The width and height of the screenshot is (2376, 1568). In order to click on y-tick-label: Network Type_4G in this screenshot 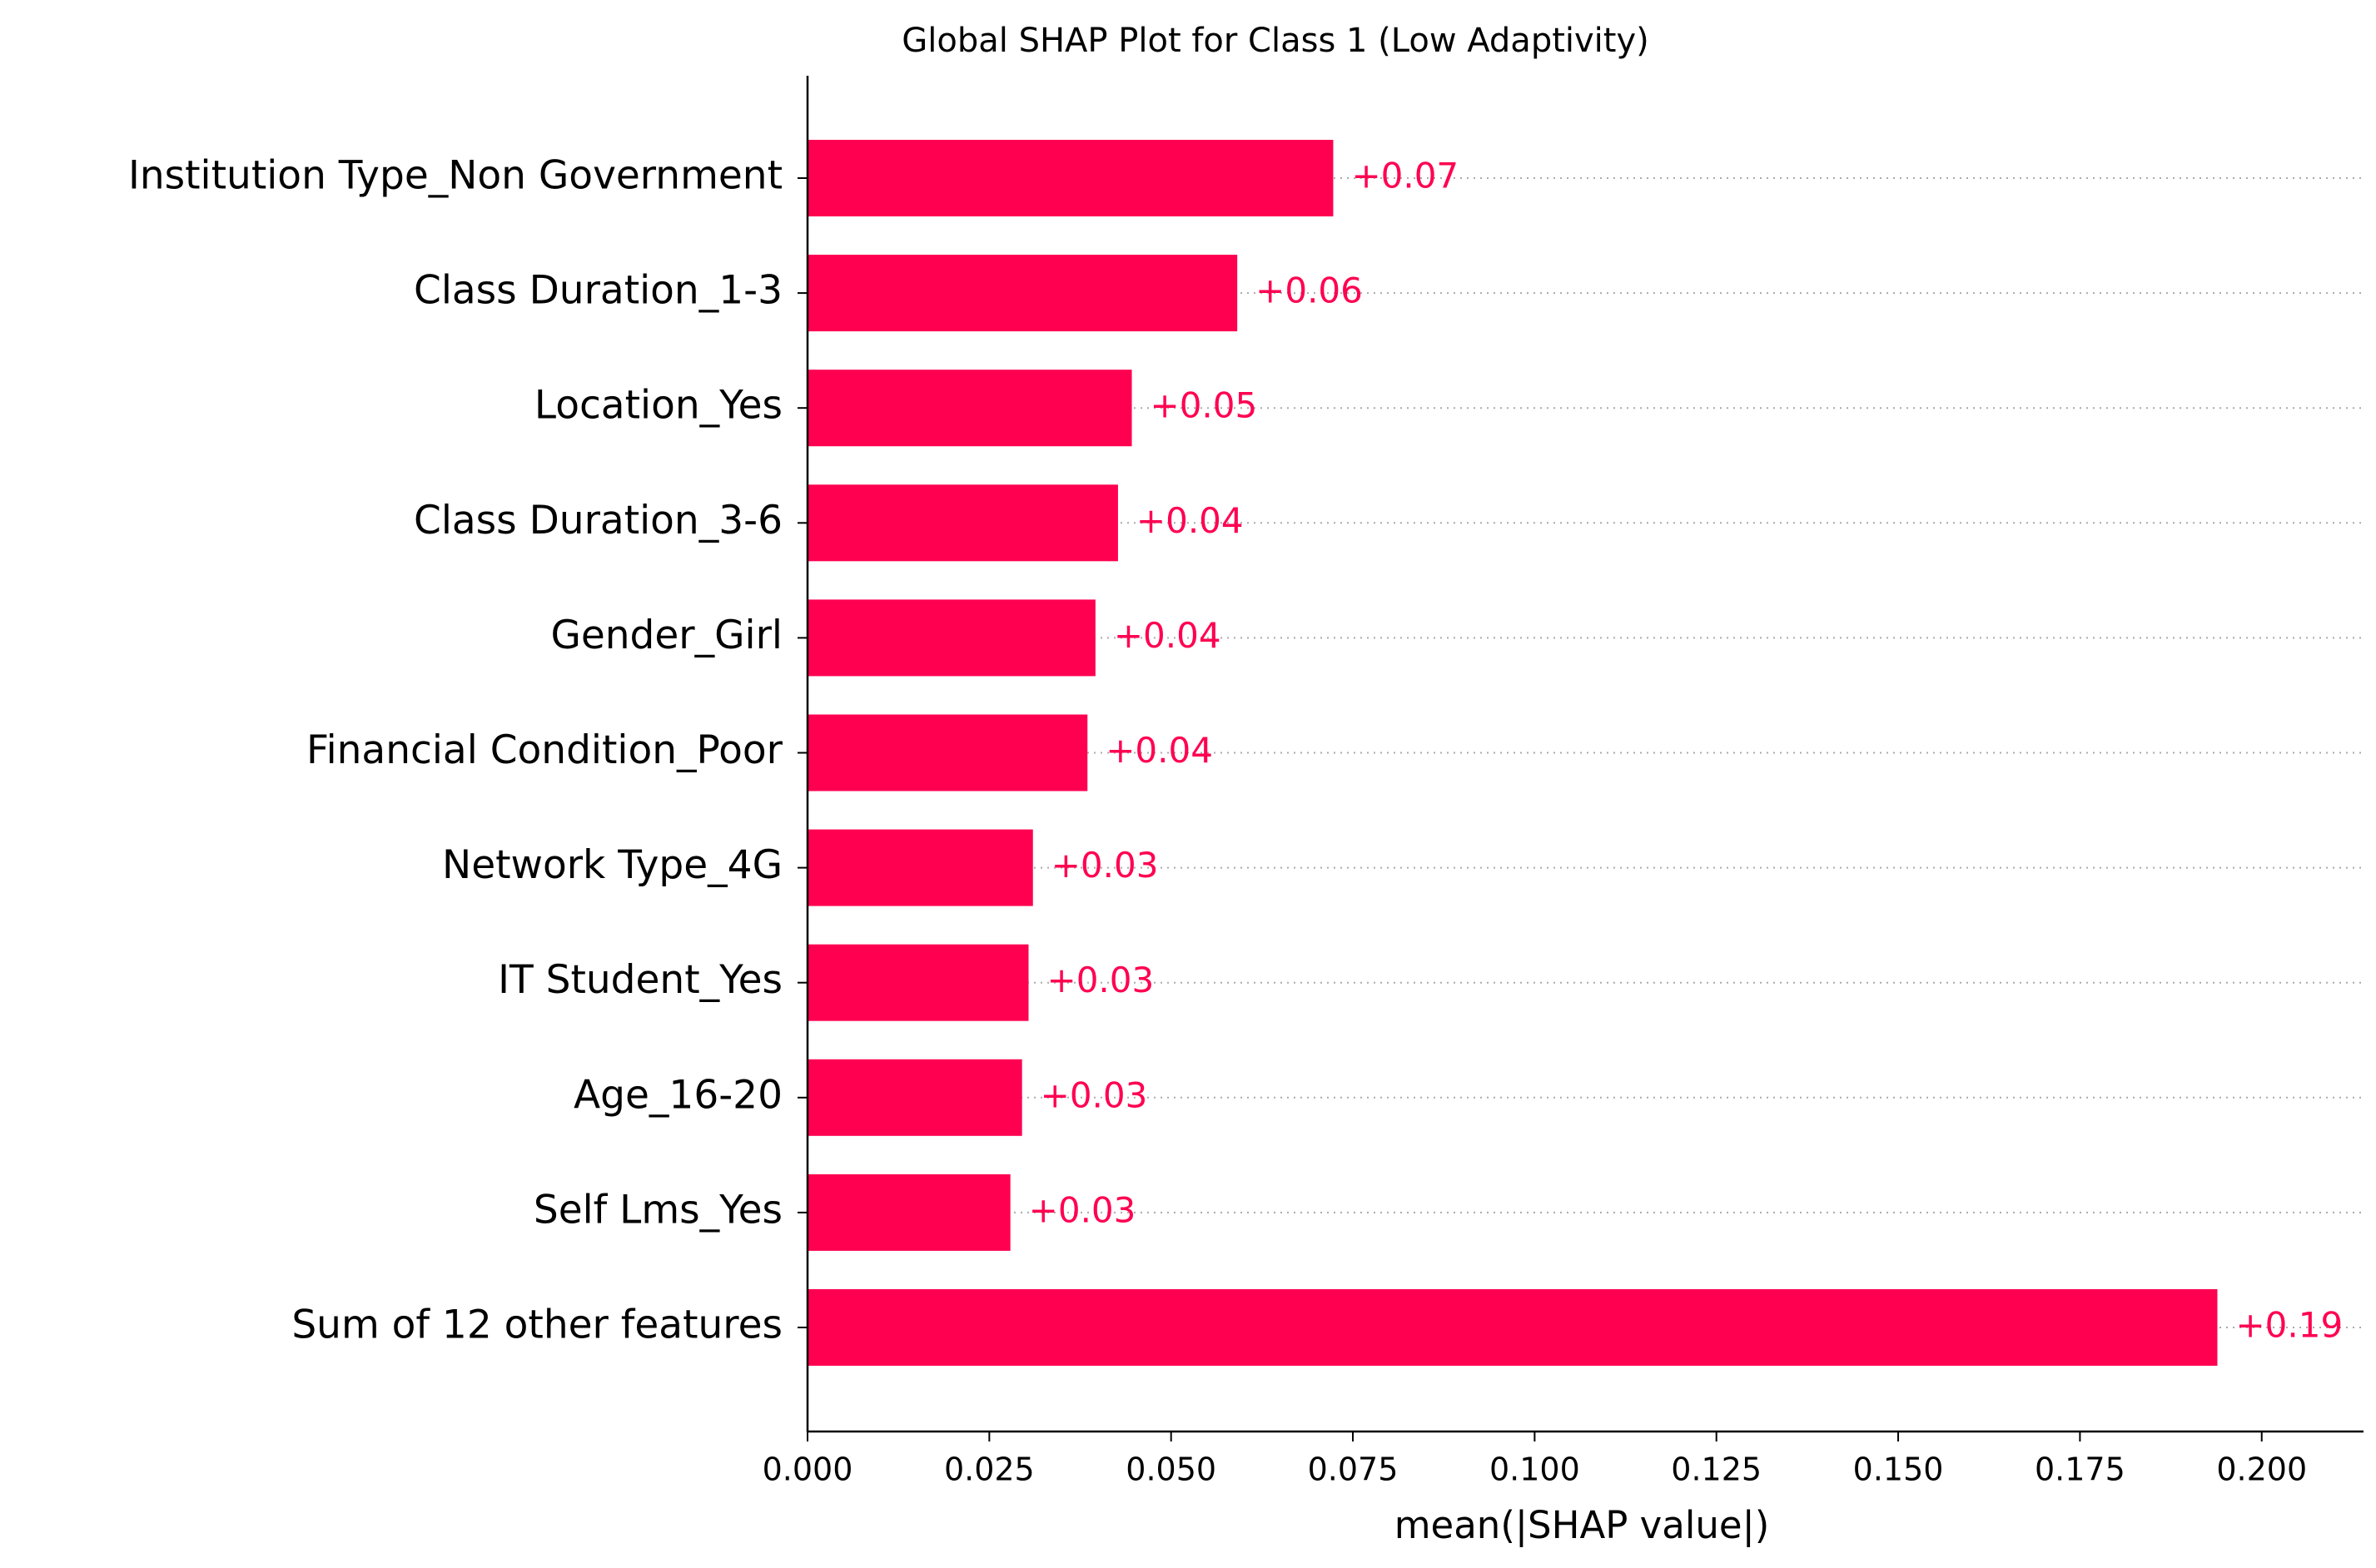, I will do `click(612, 865)`.